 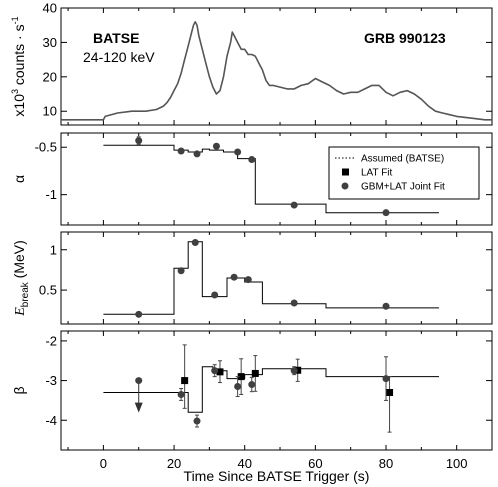 What do you see at coordinates (50, 8) in the screenshot?
I see `ytick-label-batse: 40` at bounding box center [50, 8].